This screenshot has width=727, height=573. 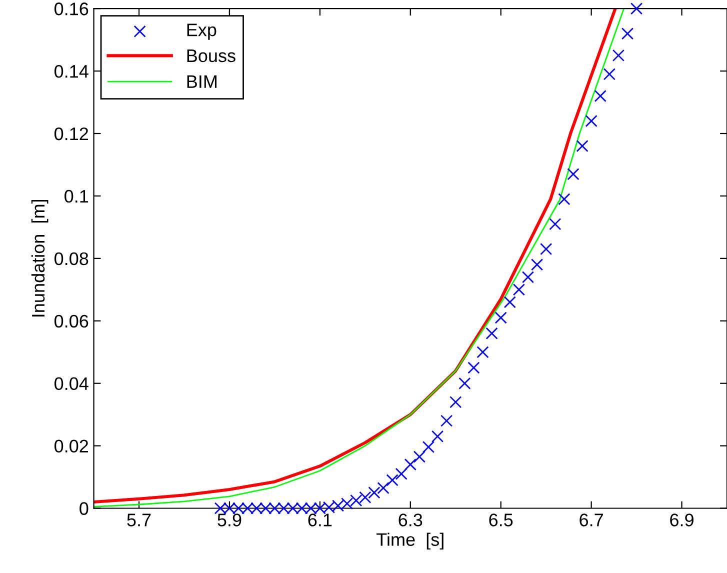 I want to click on x-tick-label: 6.9, so click(x=682, y=520).